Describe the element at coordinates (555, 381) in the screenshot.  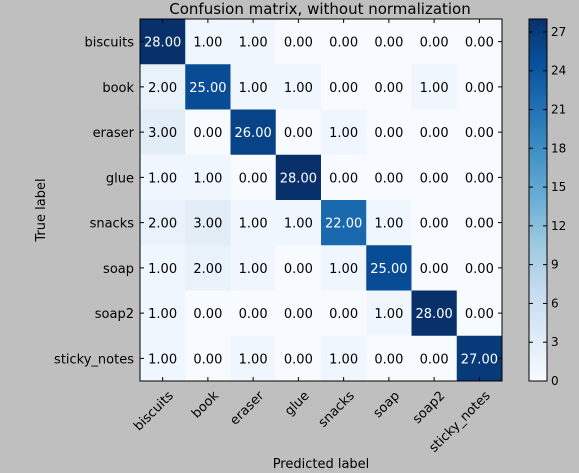
I see `colorbar-tick-label: 0` at that location.